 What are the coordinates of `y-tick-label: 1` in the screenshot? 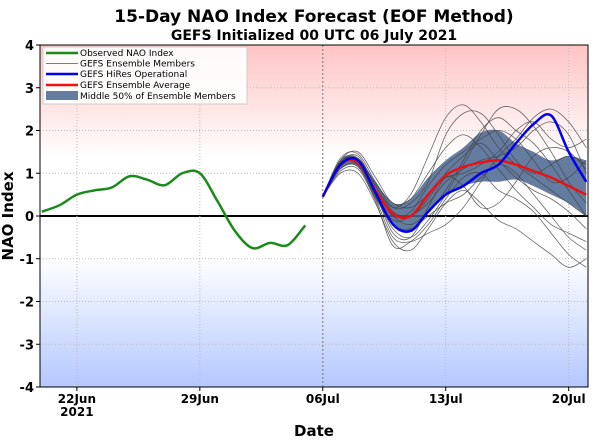 It's located at (29, 174).